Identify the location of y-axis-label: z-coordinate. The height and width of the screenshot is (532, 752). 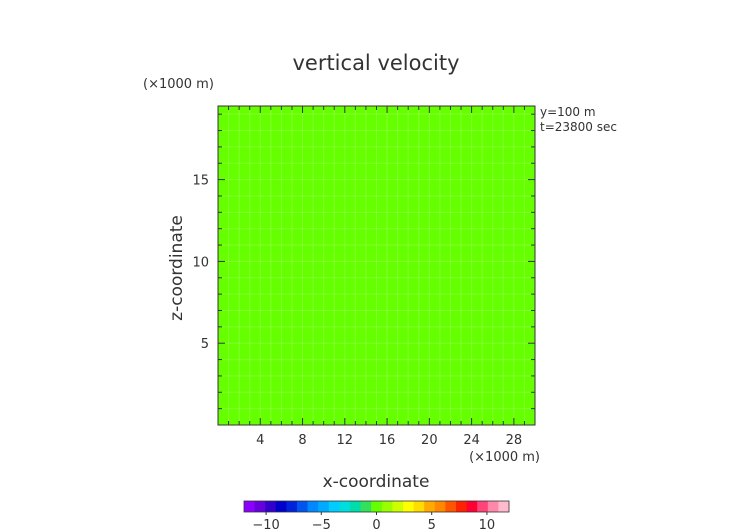
(177, 268).